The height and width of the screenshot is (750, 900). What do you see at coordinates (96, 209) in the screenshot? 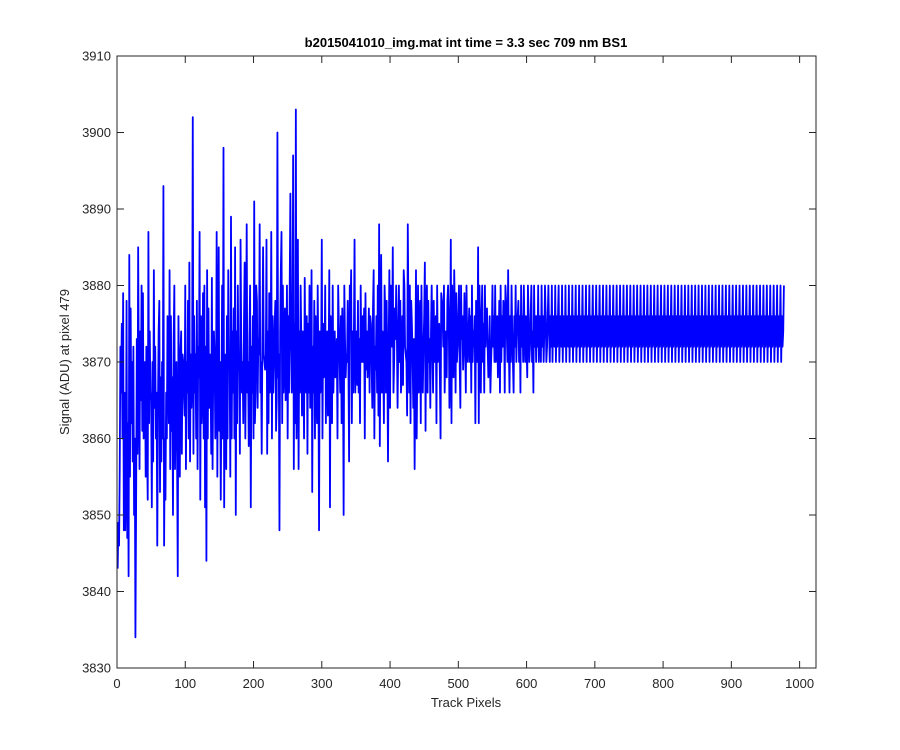
I see `y-tick-label: 3890` at bounding box center [96, 209].